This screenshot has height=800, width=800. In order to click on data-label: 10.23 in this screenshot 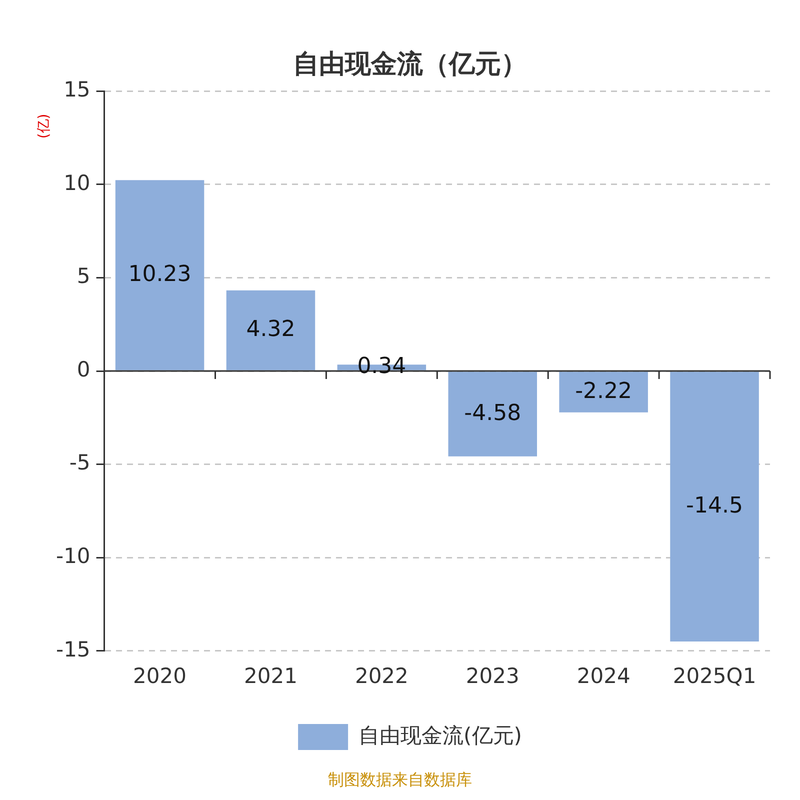, I will do `click(160, 274)`.